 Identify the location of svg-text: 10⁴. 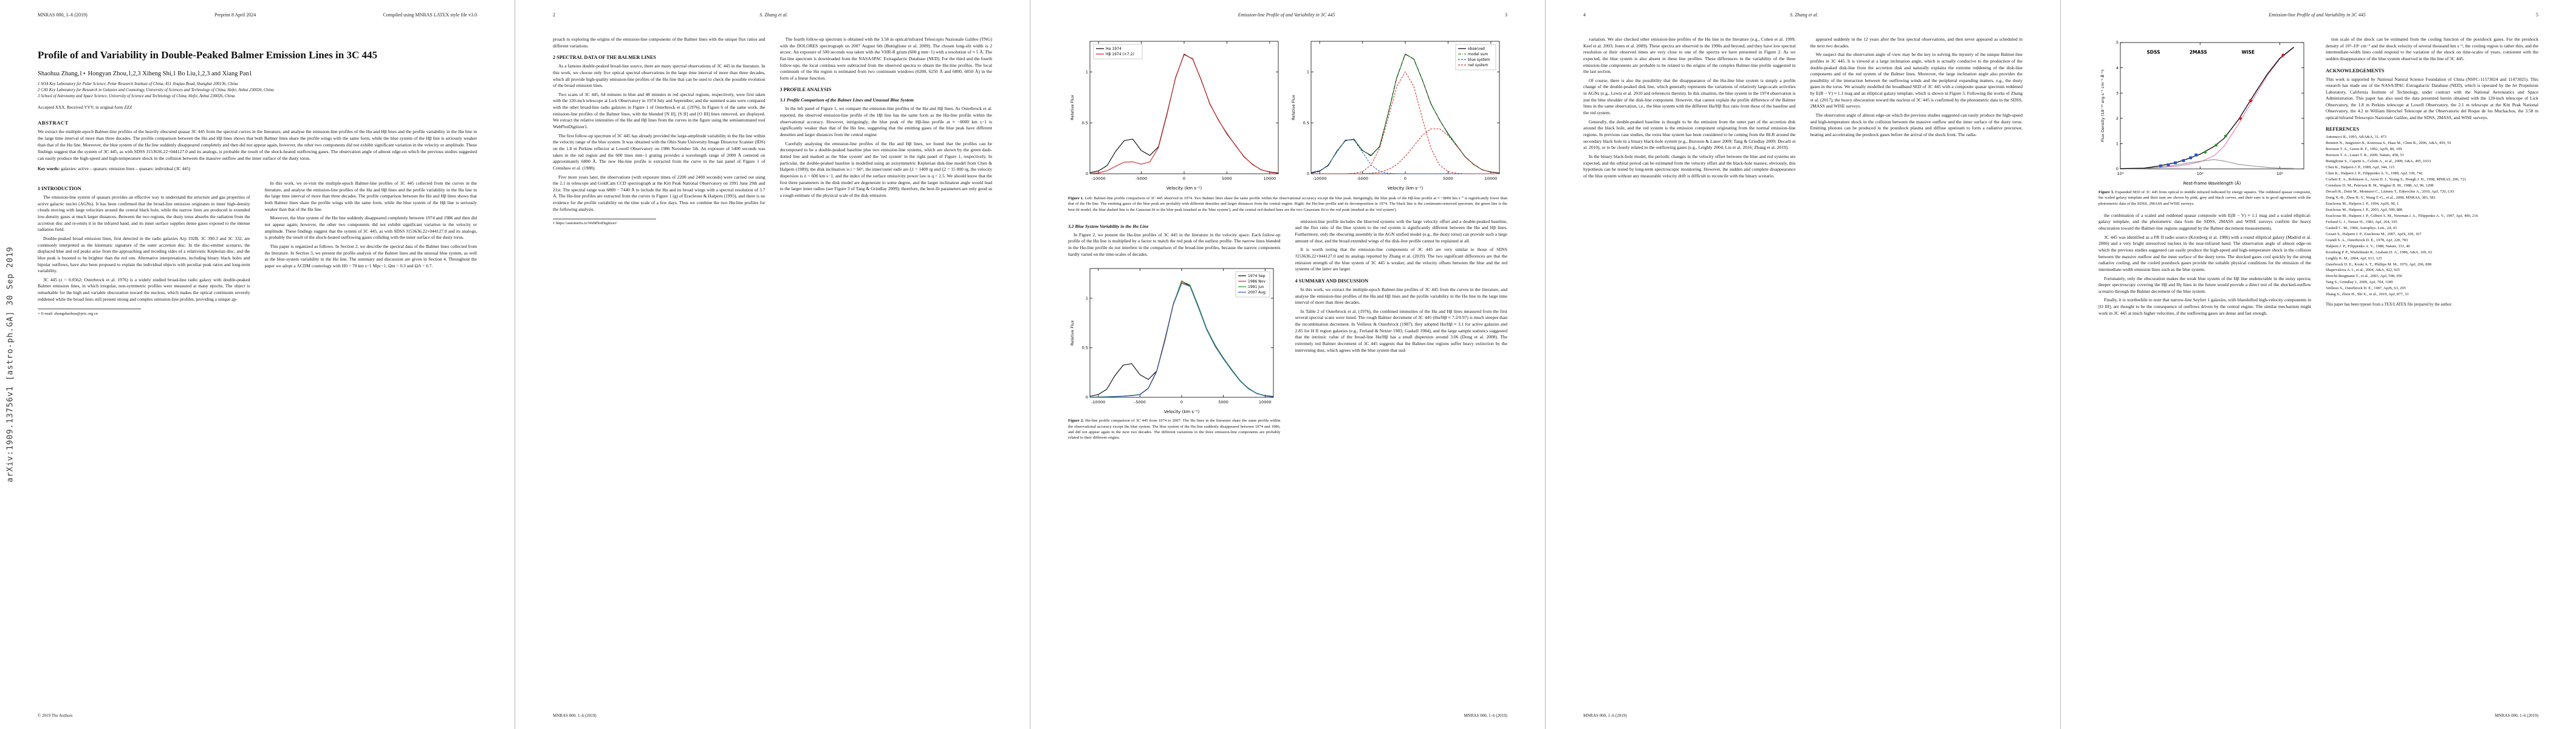
(2200, 173).